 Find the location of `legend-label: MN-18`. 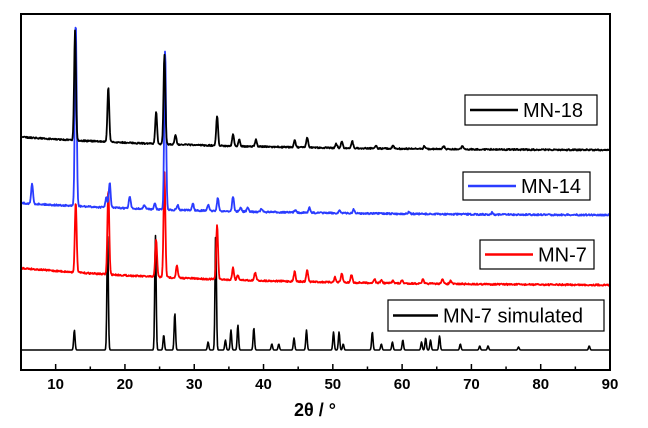

legend-label: MN-18 is located at coordinates (553, 111).